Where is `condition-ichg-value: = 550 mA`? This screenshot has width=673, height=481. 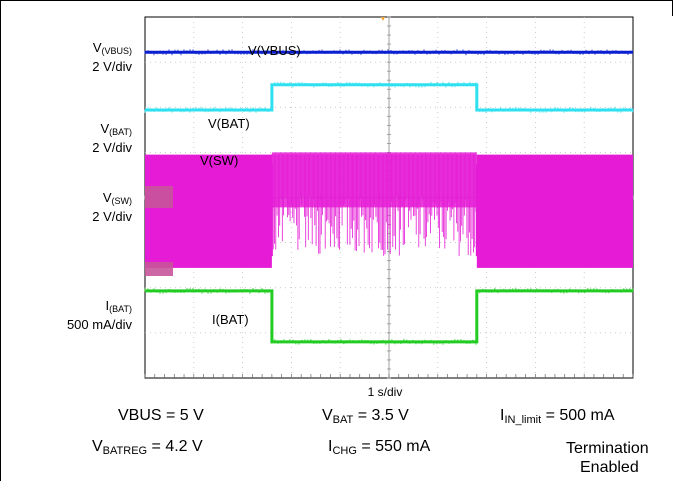
condition-ichg-value: = 550 mA is located at coordinates (393, 446).